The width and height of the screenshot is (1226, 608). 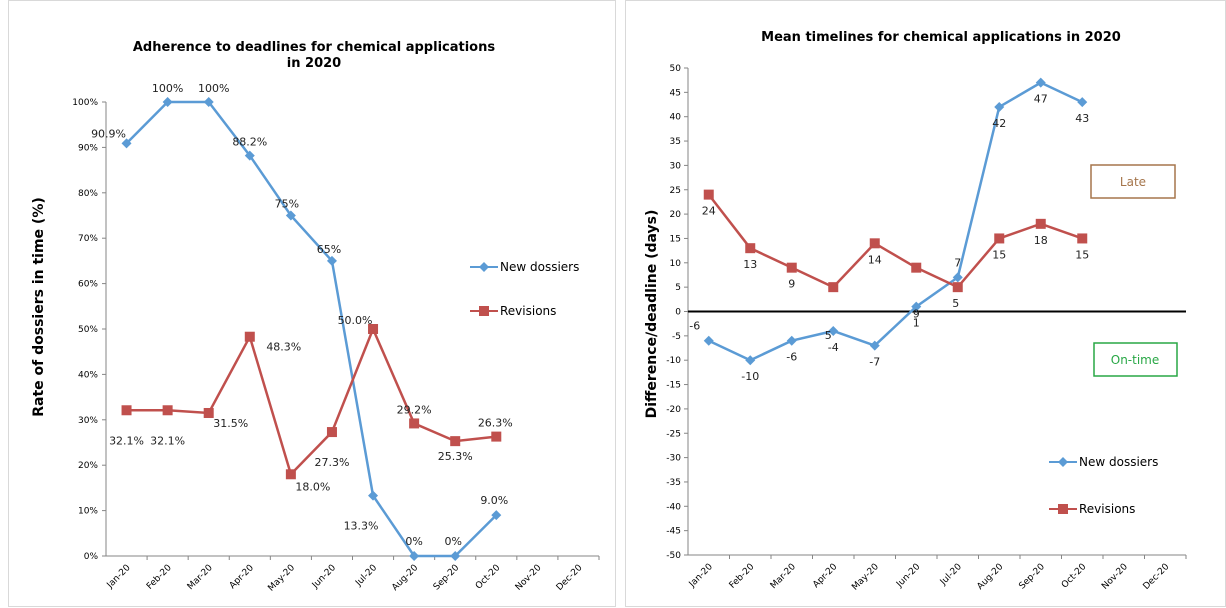 I want to click on late-annotation-box, so click(x=1133, y=181).